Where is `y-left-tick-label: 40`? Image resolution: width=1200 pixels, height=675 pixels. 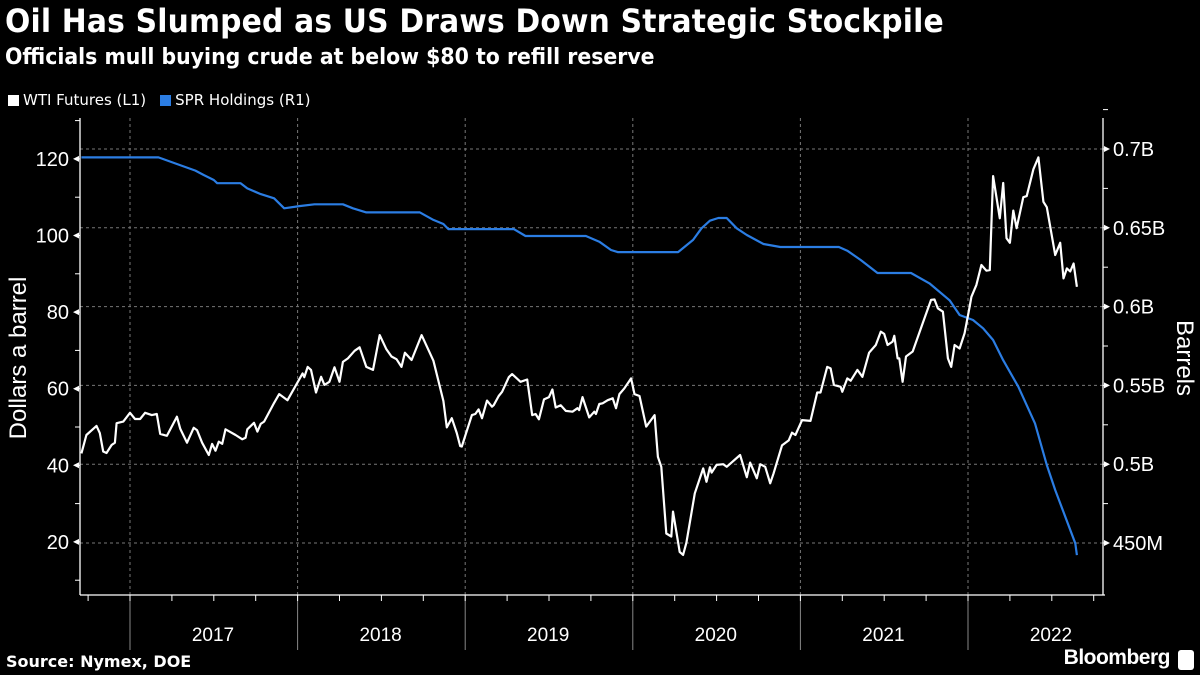 y-left-tick-label: 40 is located at coordinates (58, 466).